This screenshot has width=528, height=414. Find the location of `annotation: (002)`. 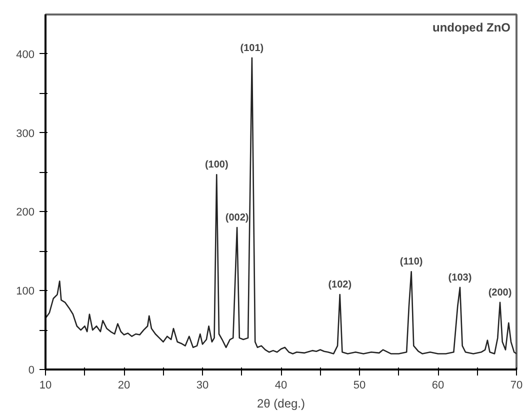

annotation: (002) is located at coordinates (237, 218).